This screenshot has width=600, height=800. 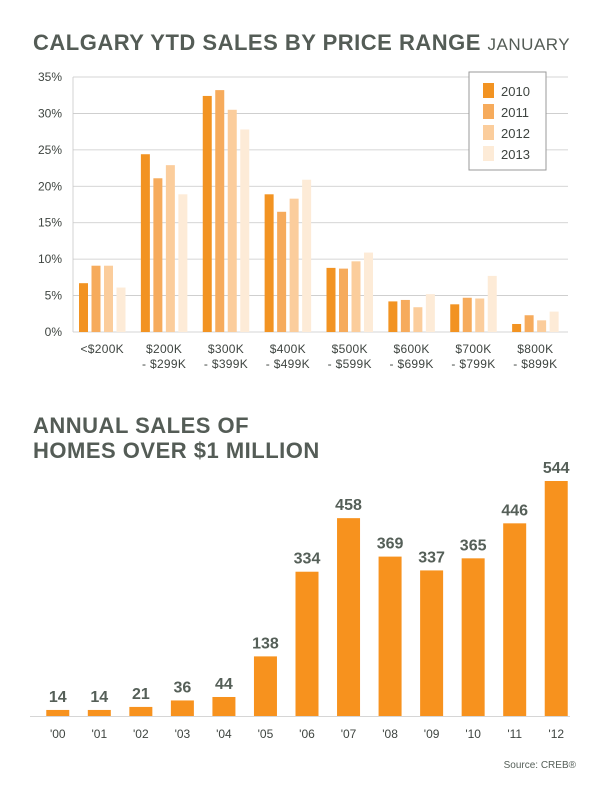 What do you see at coordinates (307, 559) in the screenshot?
I see `data-label: 334` at bounding box center [307, 559].